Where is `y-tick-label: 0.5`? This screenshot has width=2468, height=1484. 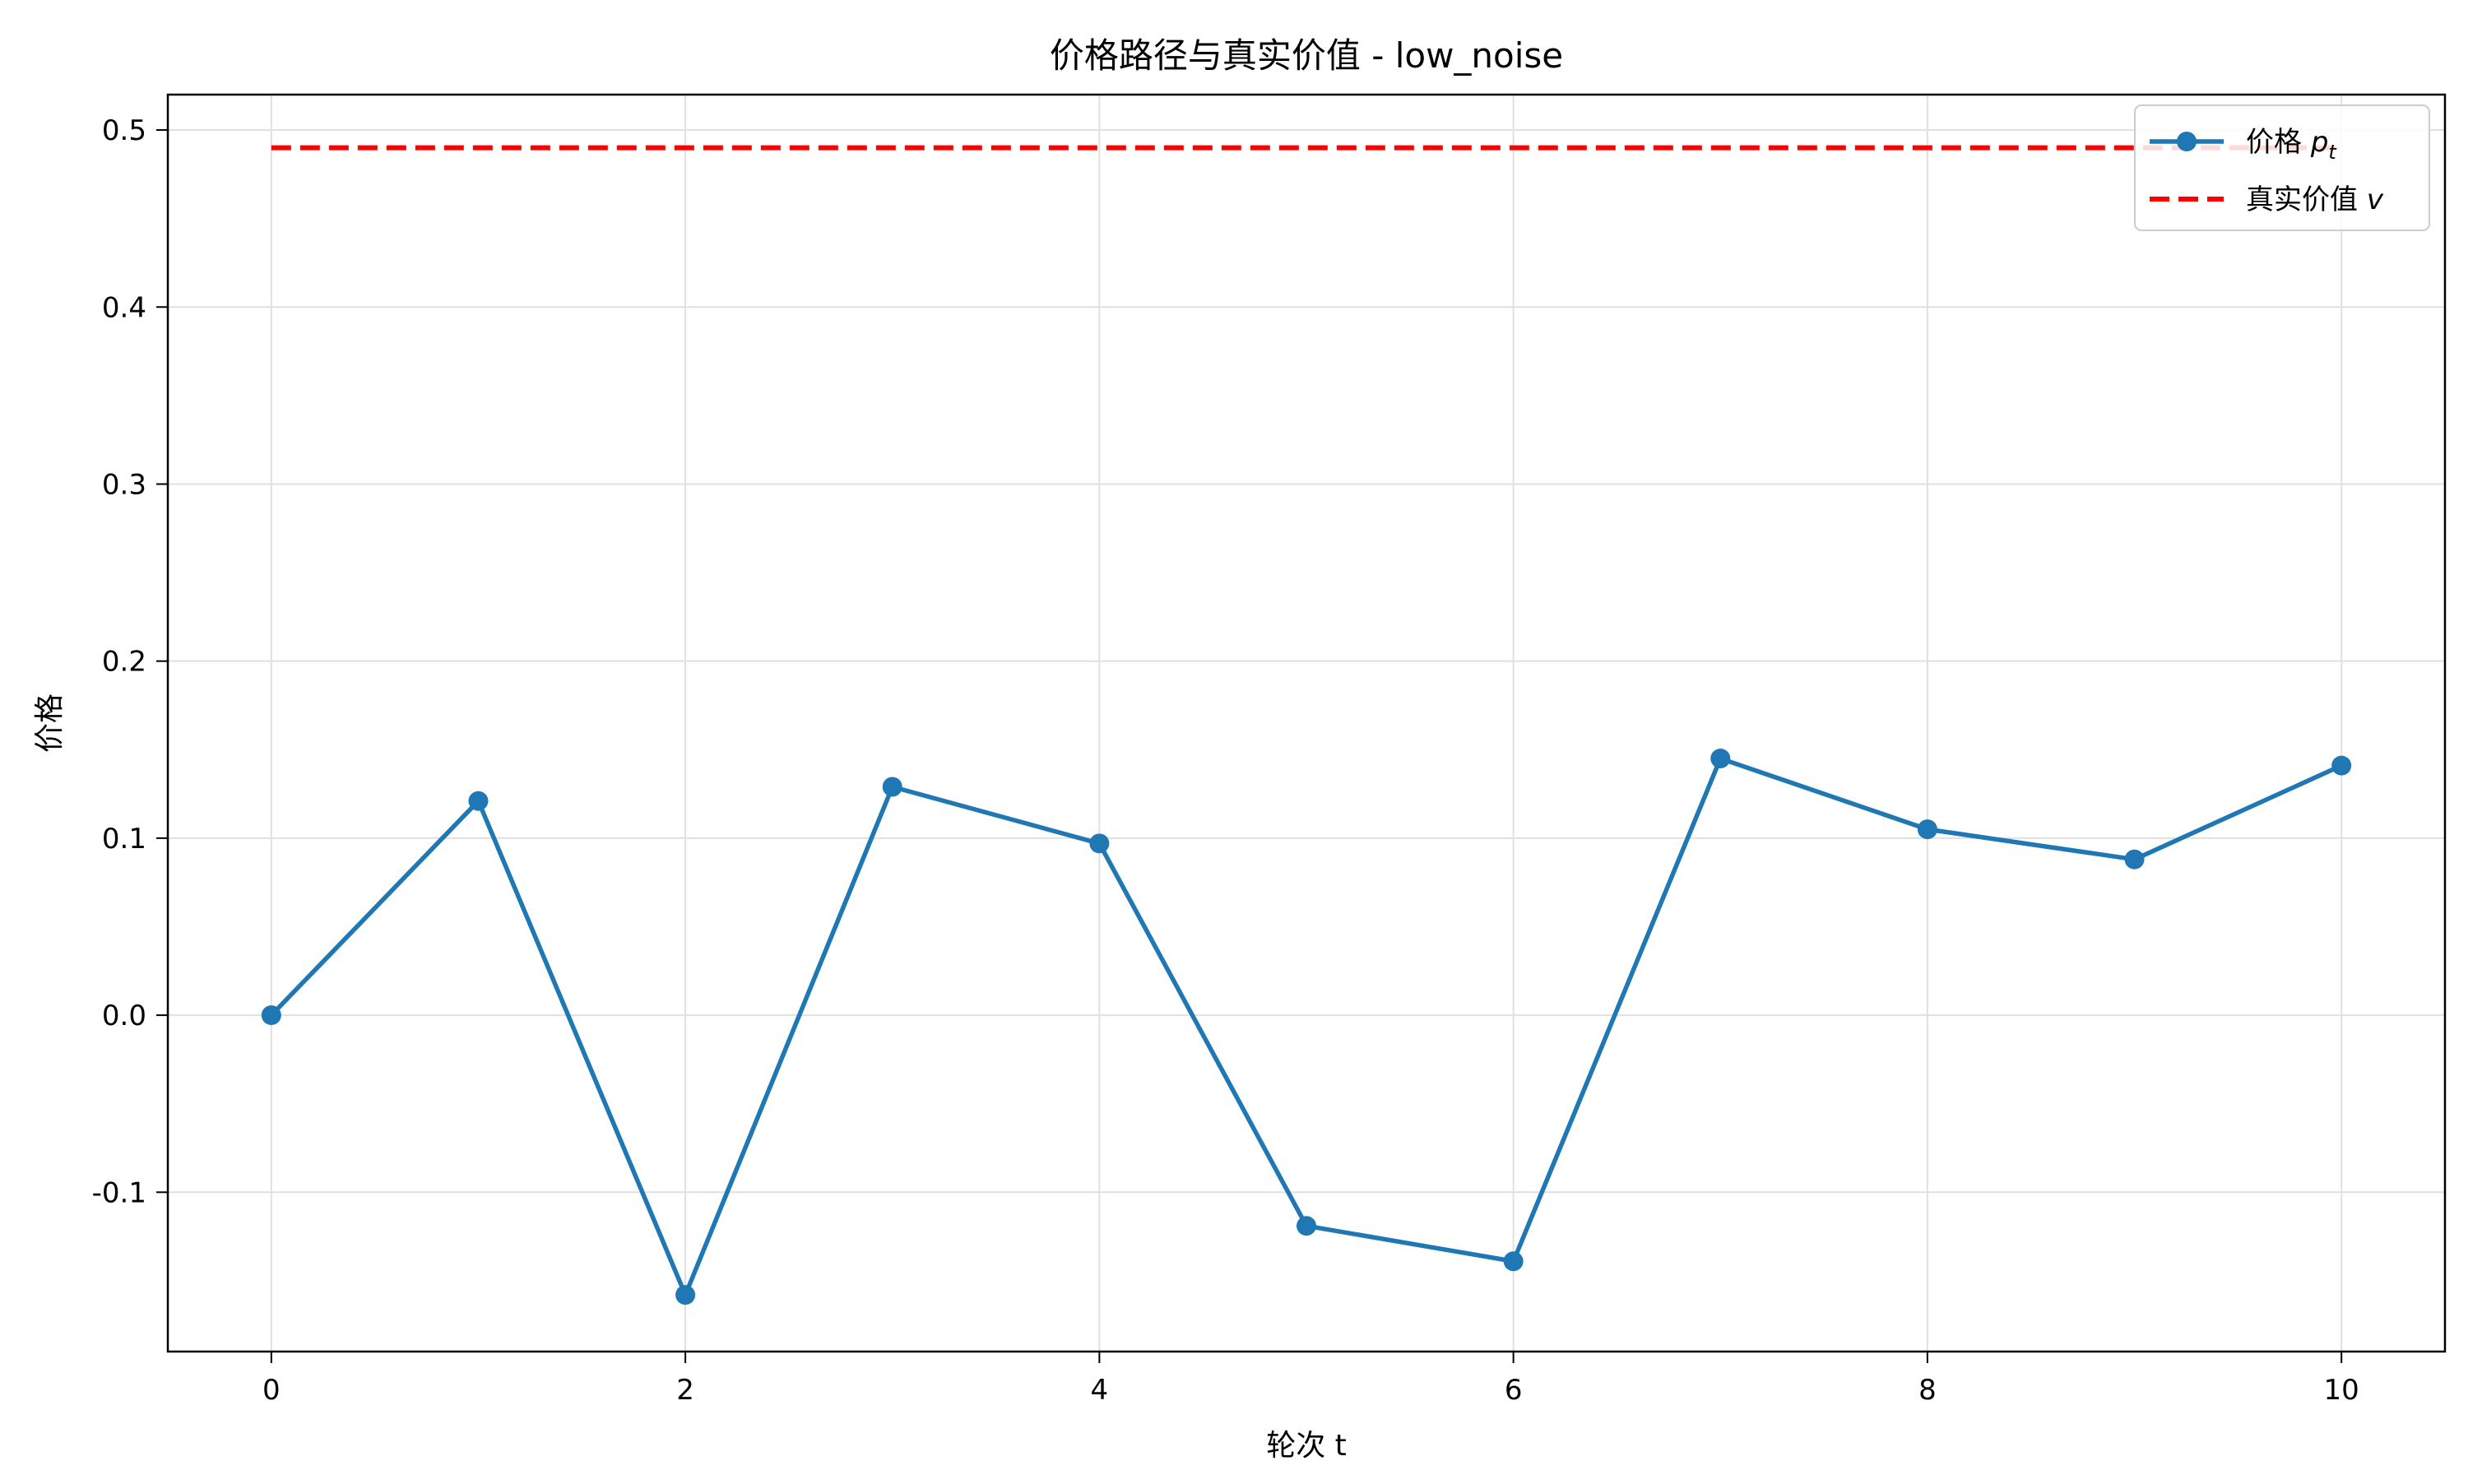 y-tick-label: 0.5 is located at coordinates (124, 130).